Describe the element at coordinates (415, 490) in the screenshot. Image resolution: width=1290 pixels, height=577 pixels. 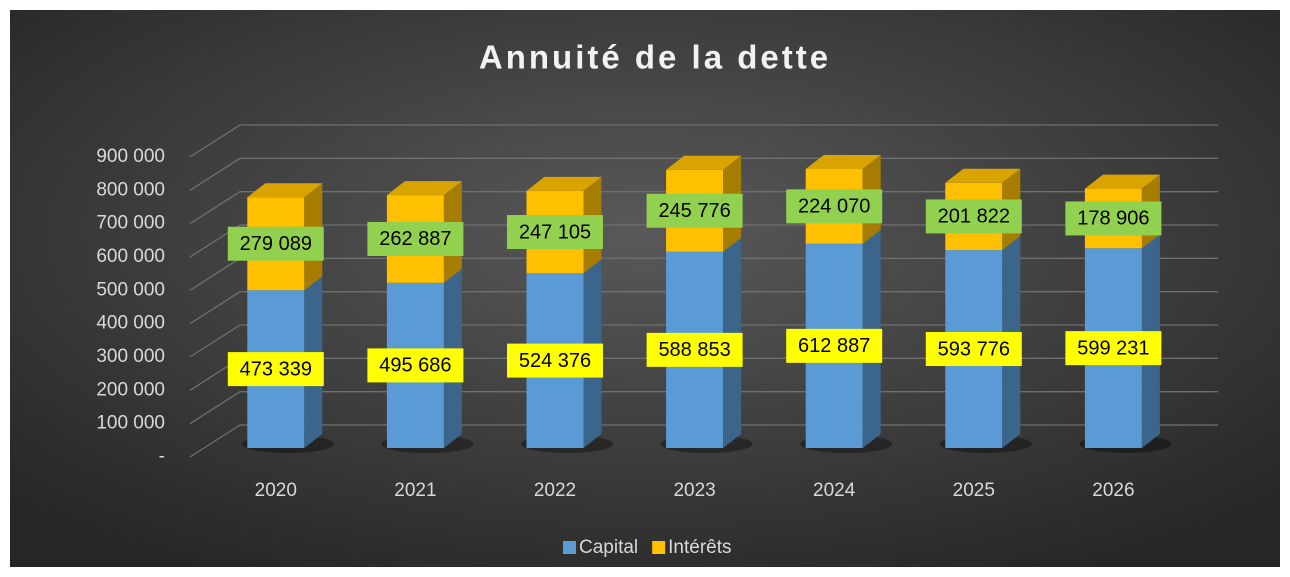
I see `x-tick-label: 2021` at that location.